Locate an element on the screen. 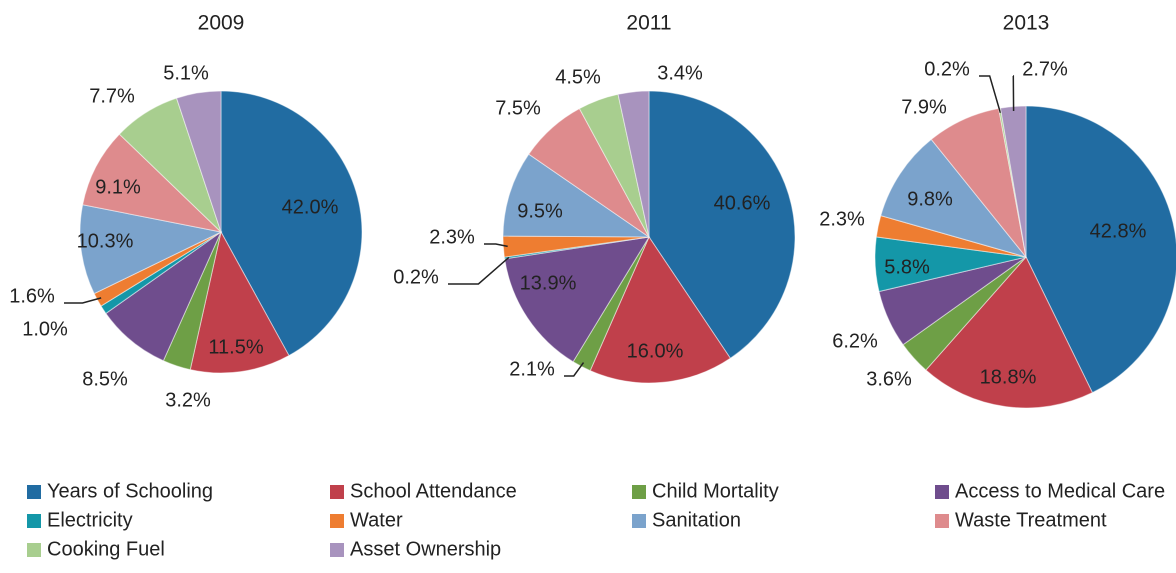  legend-label: School Attendance is located at coordinates (433, 491).